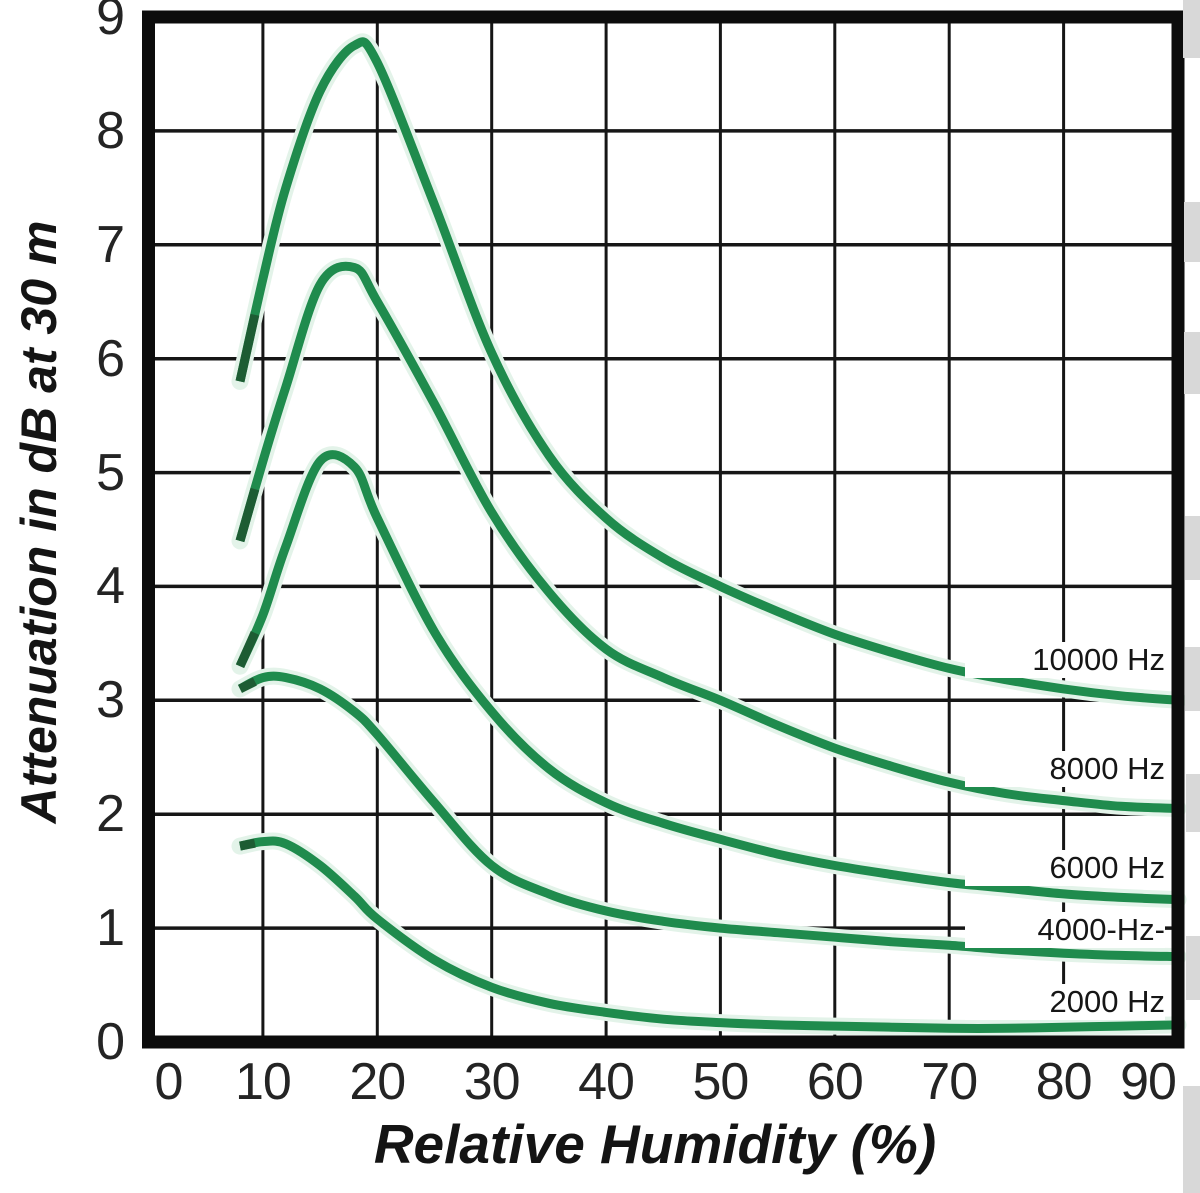 This screenshot has width=1200, height=1193. What do you see at coordinates (1065, 930) in the screenshot?
I see `curve-label-4000hz: 4000-Hz-` at bounding box center [1065, 930].